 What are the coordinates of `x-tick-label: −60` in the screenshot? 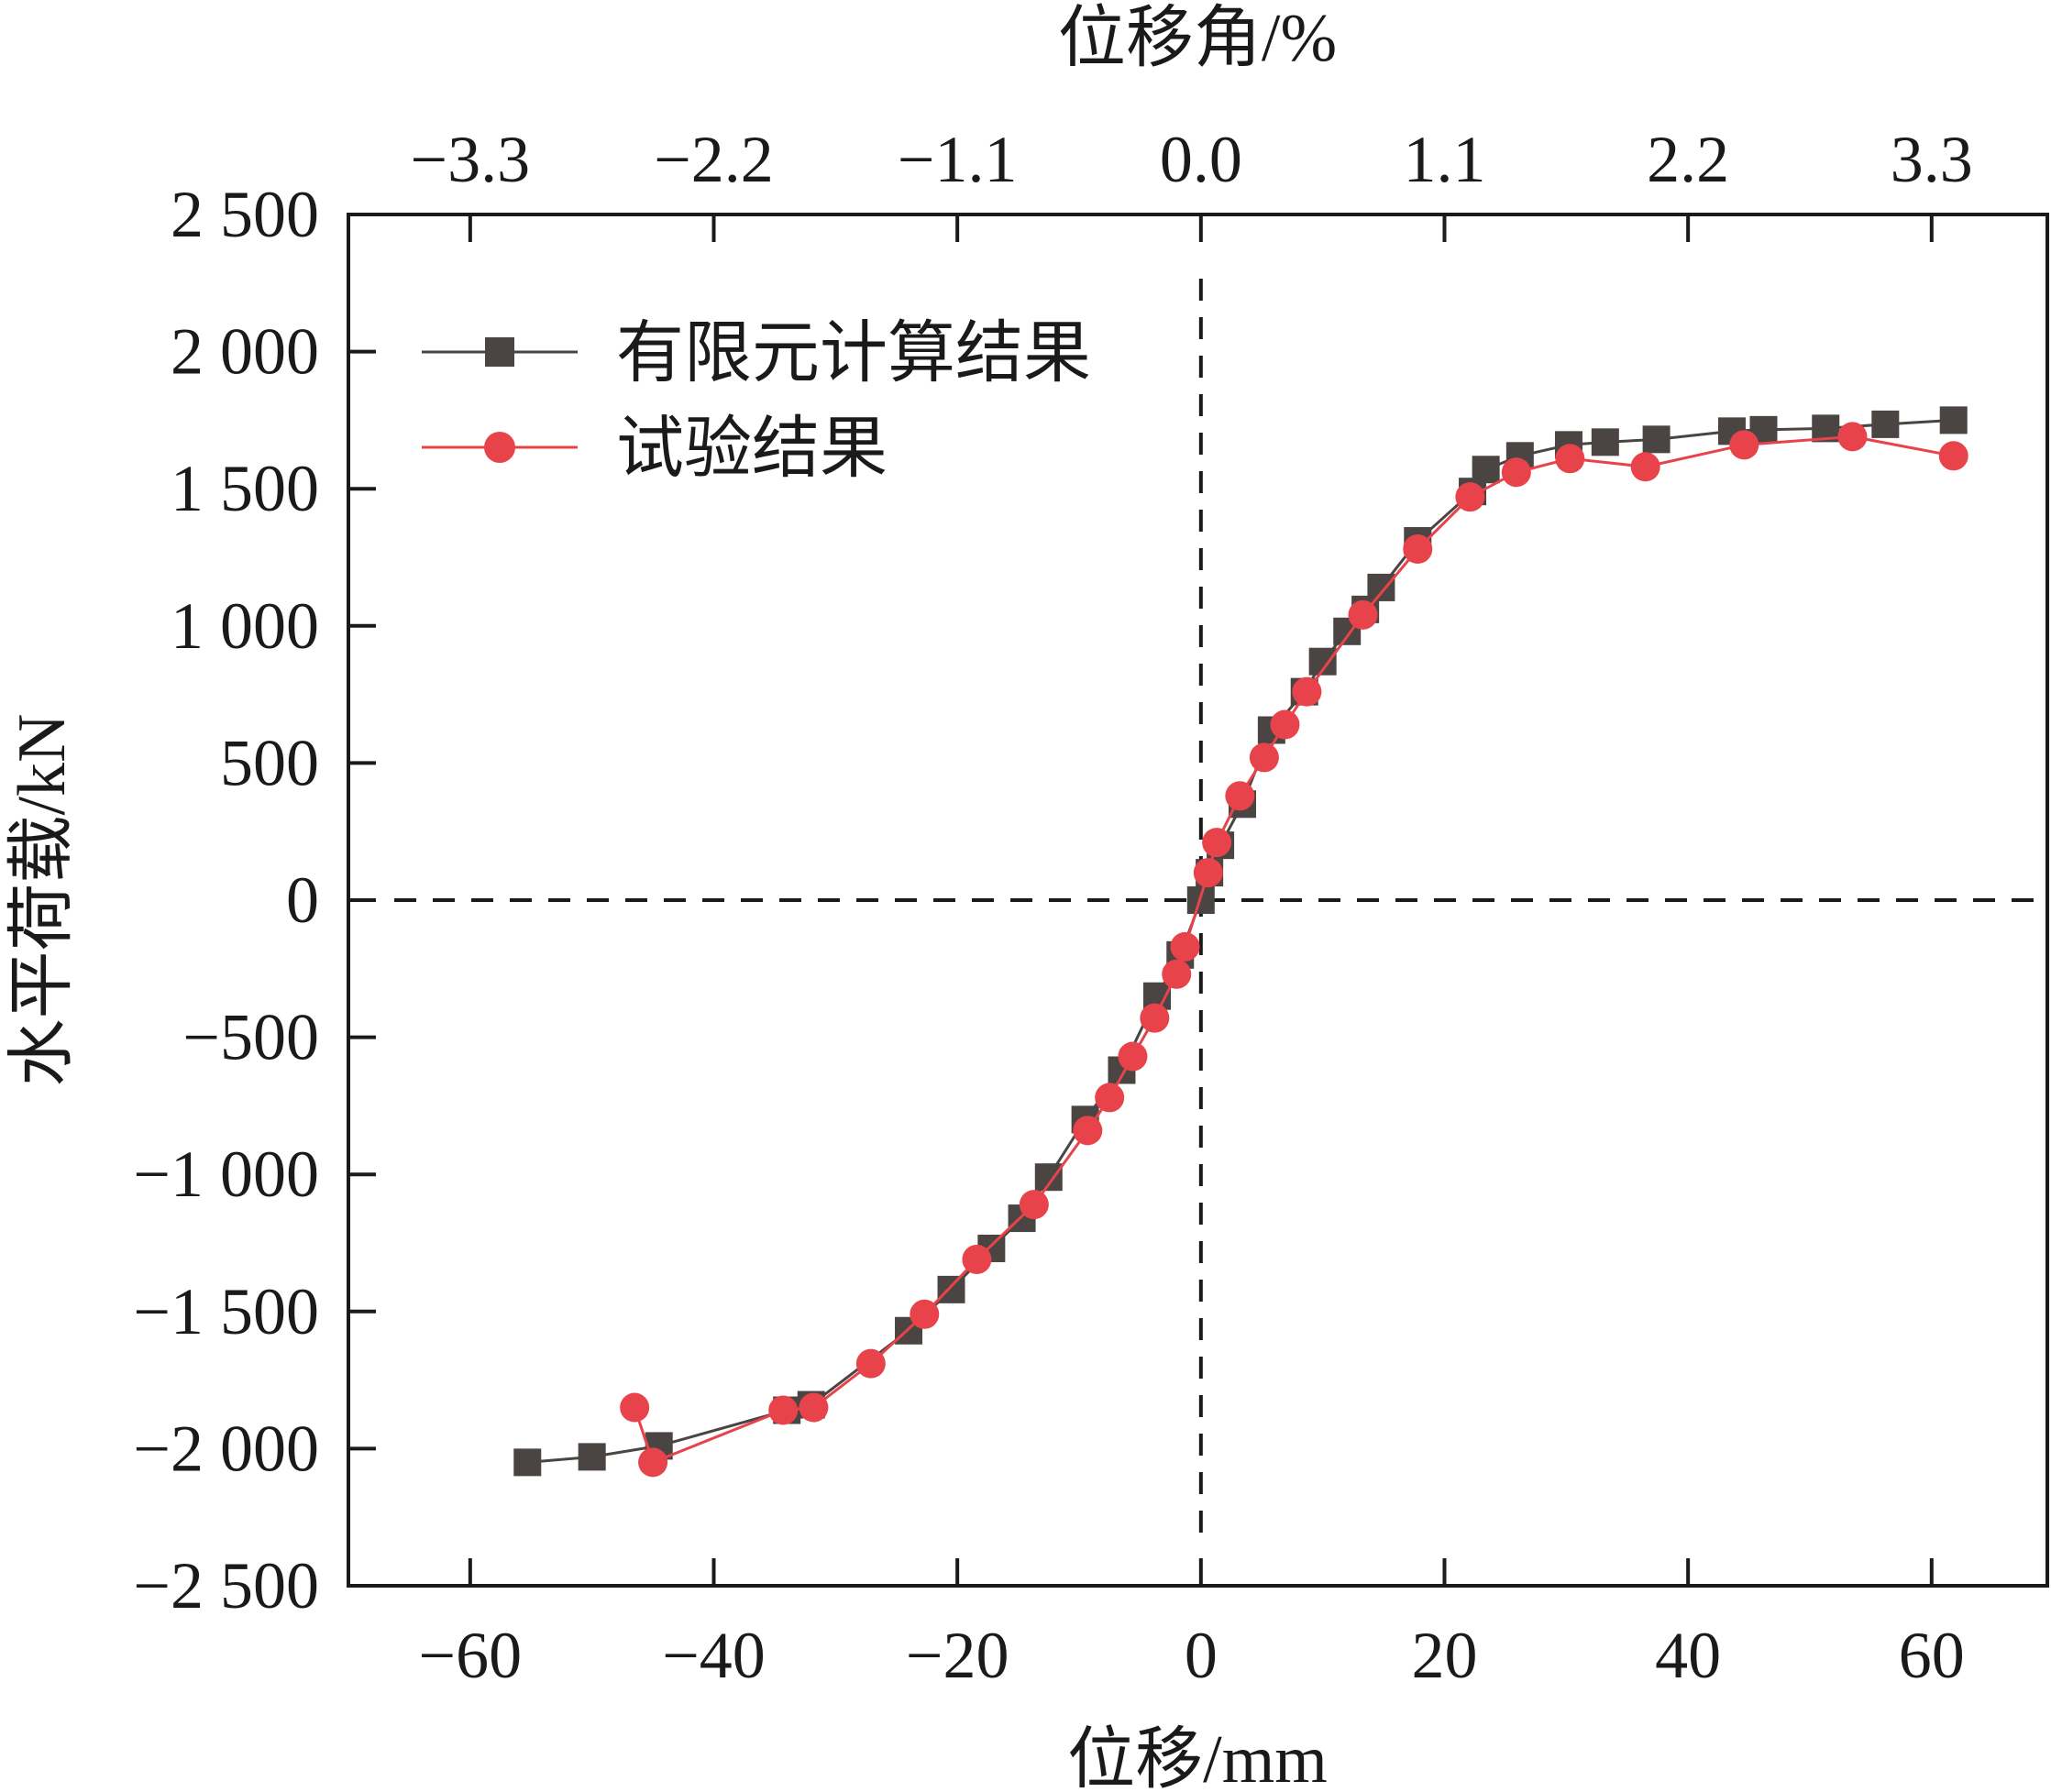 It's located at (471, 1655).